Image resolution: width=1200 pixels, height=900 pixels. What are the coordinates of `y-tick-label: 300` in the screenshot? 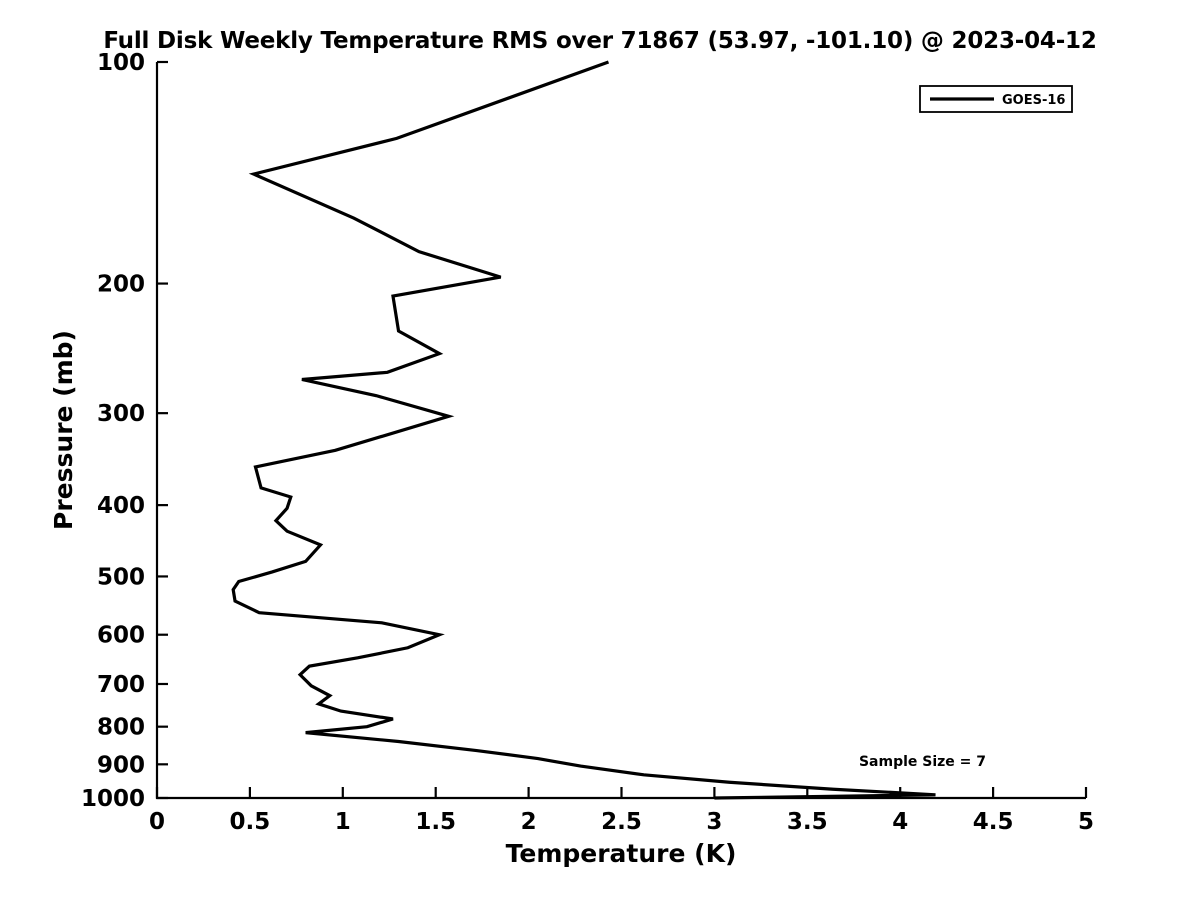 It's located at (121, 414).